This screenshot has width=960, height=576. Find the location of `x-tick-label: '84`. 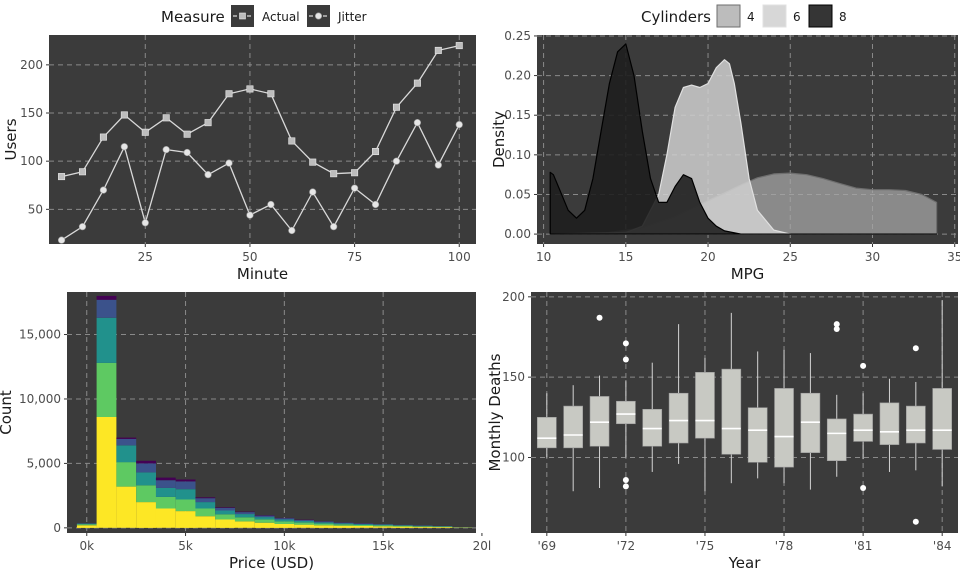

x-tick-label: '84 is located at coordinates (942, 546).